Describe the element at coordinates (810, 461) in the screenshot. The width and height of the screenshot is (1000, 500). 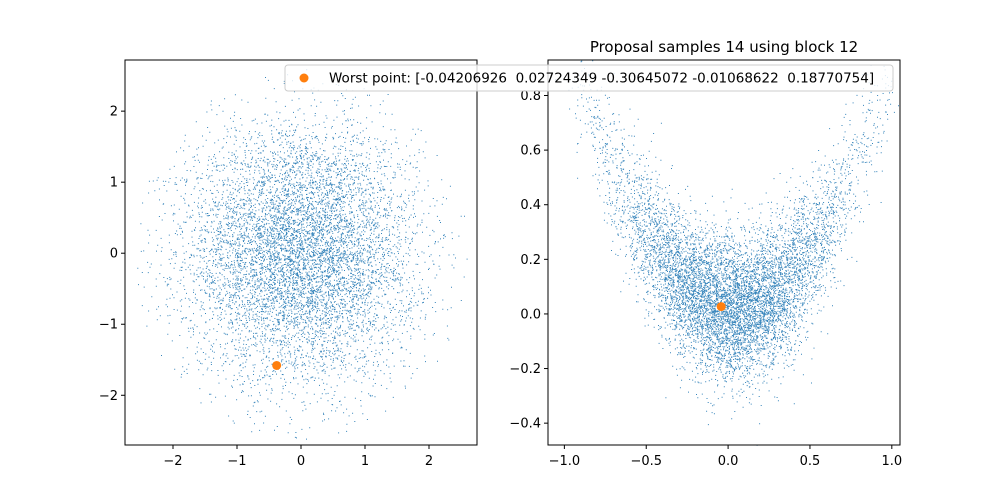
I see `right-x-tick-label: 0.5` at that location.